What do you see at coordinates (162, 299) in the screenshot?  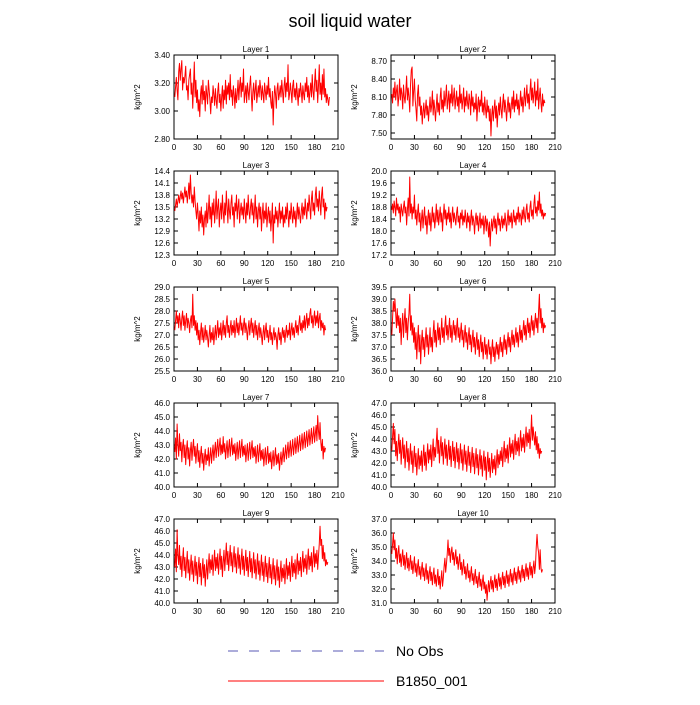 I see `y-tick-label: 28.5` at bounding box center [162, 299].